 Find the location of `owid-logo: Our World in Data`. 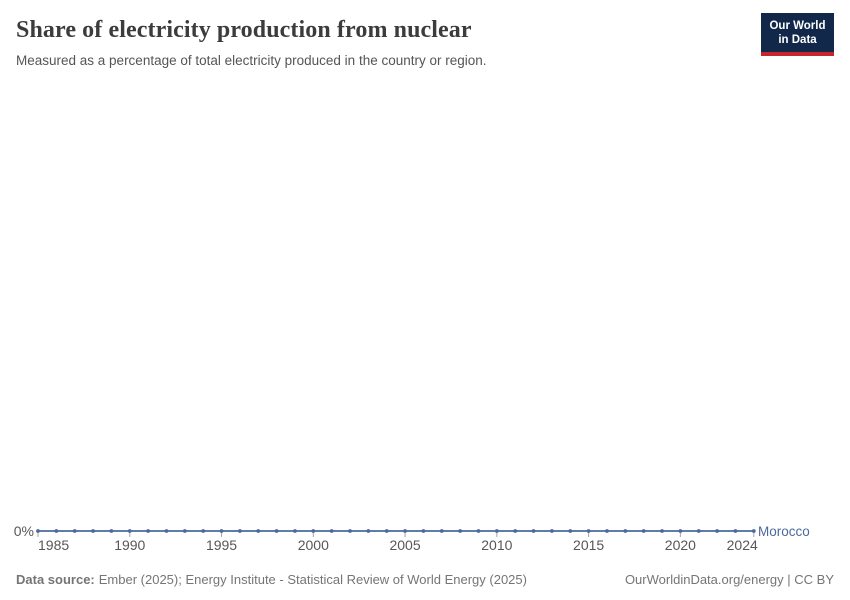

owid-logo: Our World in Data is located at coordinates (797, 34).